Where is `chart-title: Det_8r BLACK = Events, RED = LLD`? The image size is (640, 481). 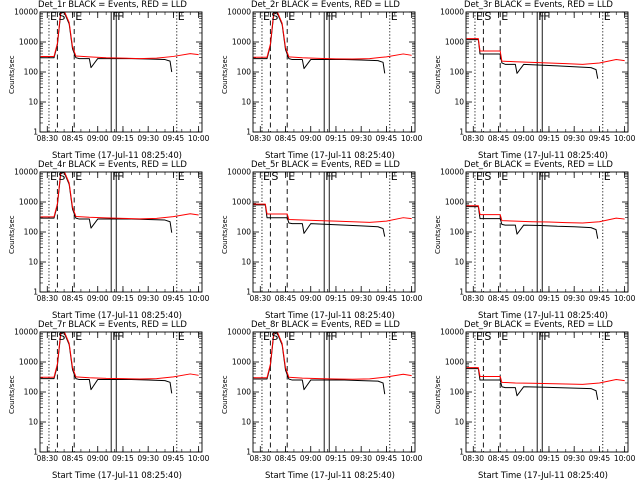 chart-title: Det_8r BLACK = Events, RED = LLD is located at coordinates (325, 325).